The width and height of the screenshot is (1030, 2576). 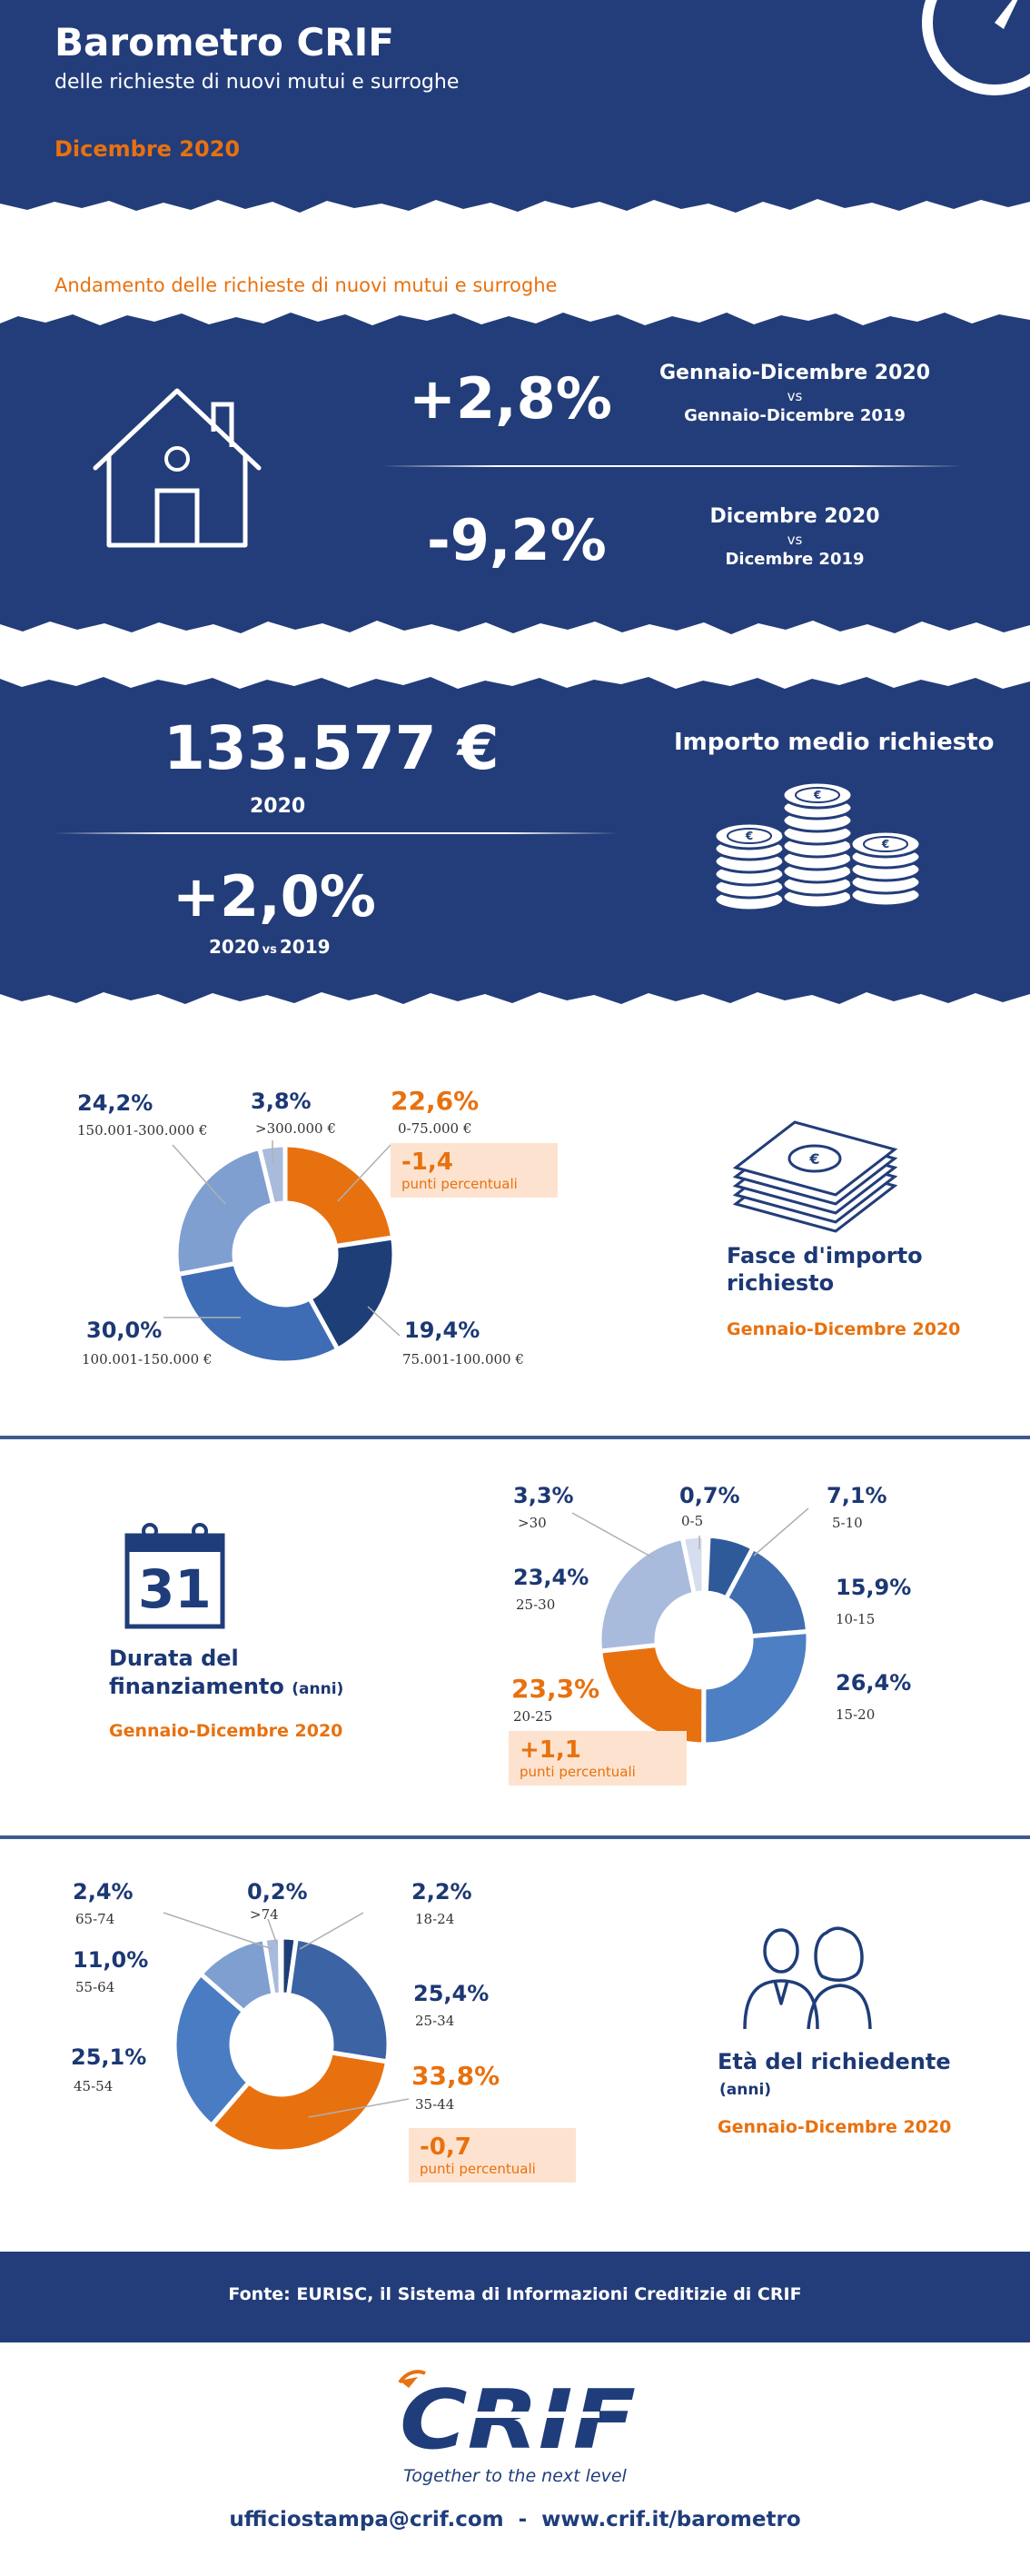 What do you see at coordinates (515, 994) in the screenshot?
I see `importo-torn-bottom` at bounding box center [515, 994].